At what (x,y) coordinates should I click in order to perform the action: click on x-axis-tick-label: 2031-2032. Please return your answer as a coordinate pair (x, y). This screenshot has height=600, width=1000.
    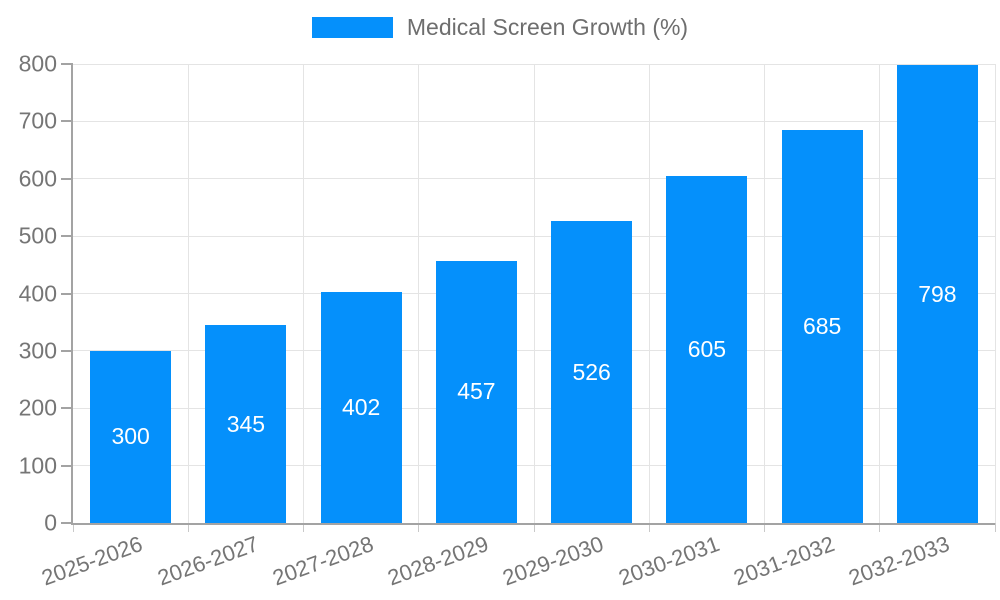
    Looking at the image, I should click on (784, 561).